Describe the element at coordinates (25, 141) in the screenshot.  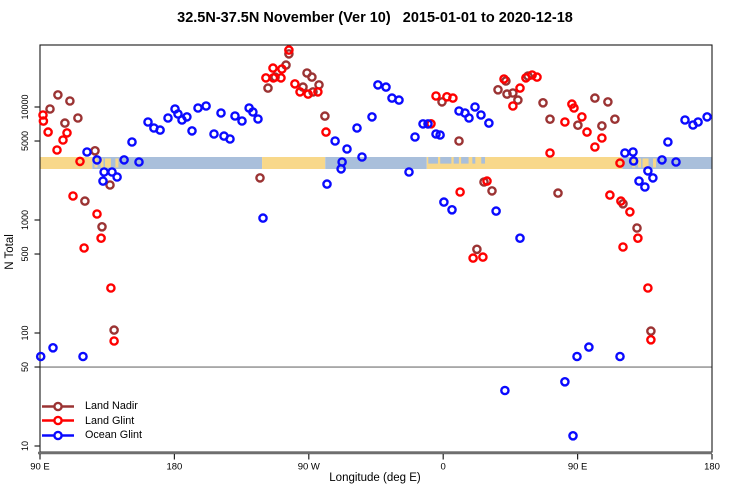
I see `y-tick-label: 5000` at that location.